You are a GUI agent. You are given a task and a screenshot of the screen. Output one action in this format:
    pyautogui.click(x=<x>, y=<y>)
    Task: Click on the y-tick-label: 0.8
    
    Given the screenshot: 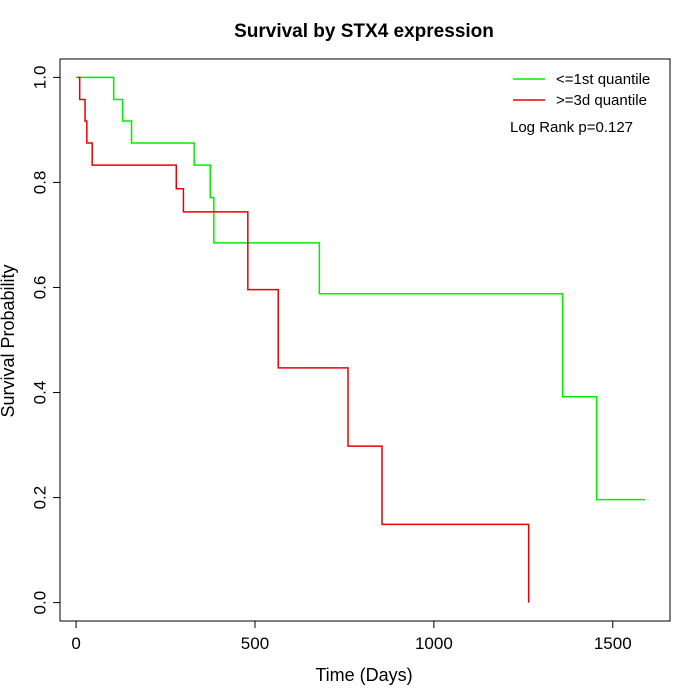 What is the action you would take?
    pyautogui.click(x=40, y=183)
    